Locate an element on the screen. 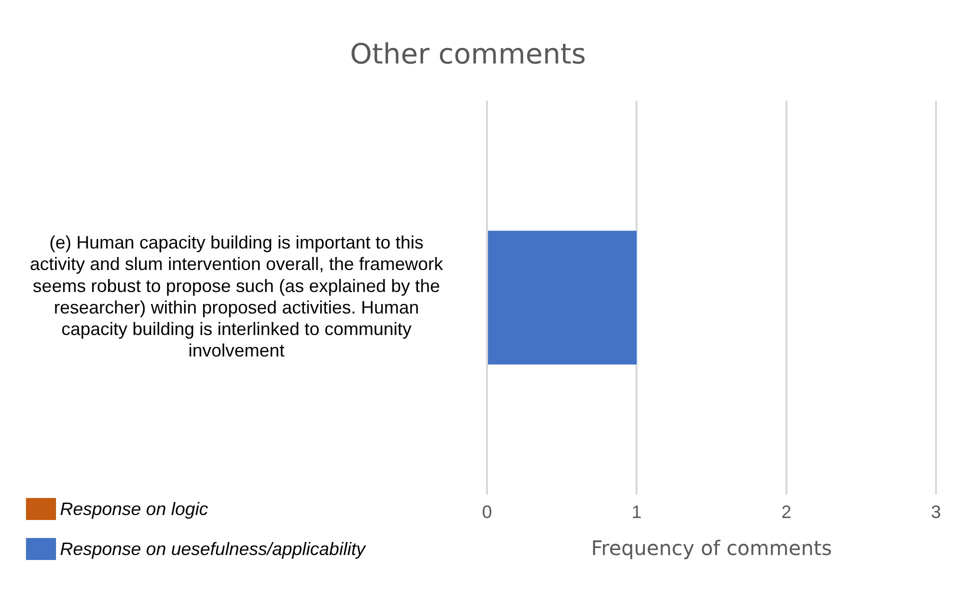 The image size is (972, 596). x-tick-label: 0 is located at coordinates (487, 512).